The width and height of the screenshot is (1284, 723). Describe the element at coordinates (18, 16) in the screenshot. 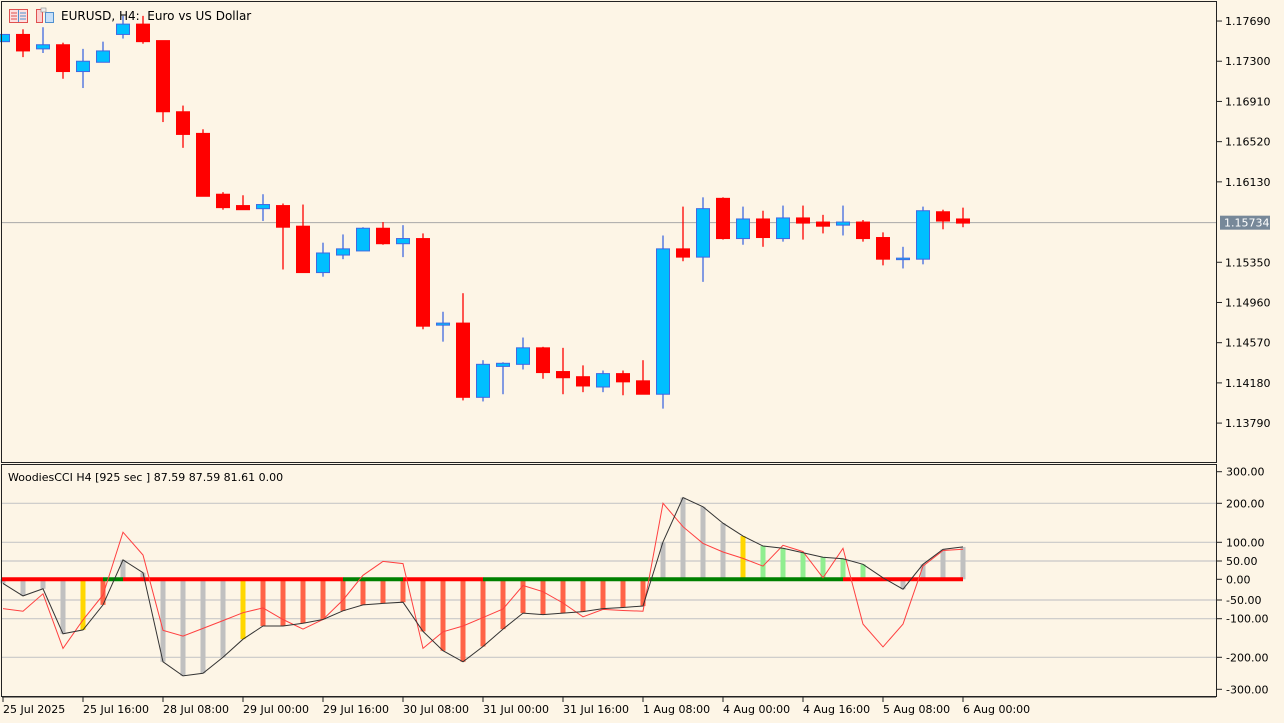

I see `indicator-list-icon` at that location.